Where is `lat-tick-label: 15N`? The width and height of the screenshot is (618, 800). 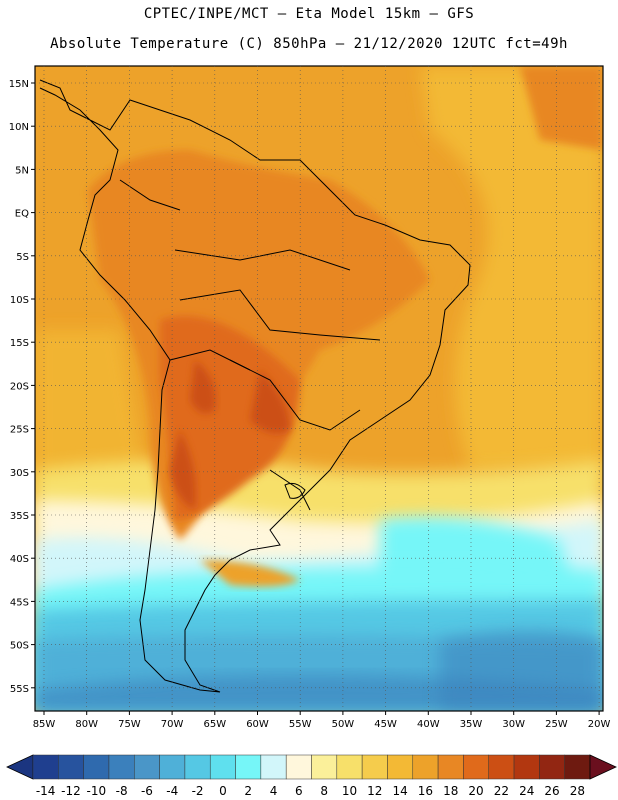 lat-tick-label: 15N is located at coordinates (19, 84).